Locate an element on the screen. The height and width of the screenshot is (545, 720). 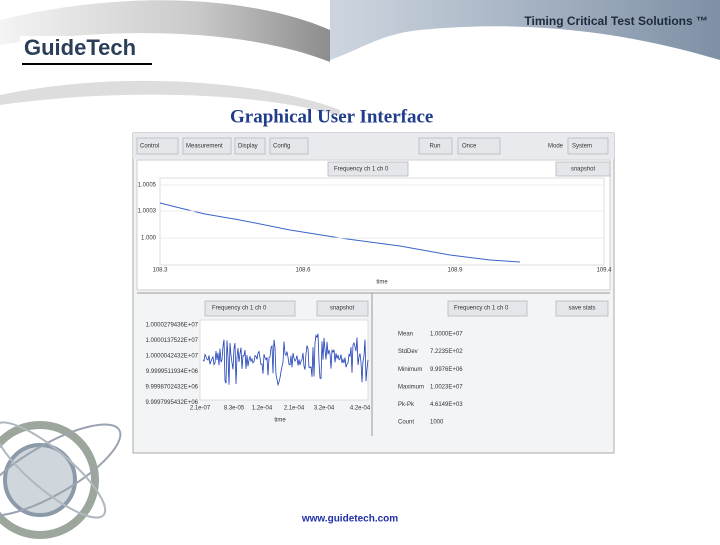
top-snapshot: snapshot is located at coordinates (583, 170).